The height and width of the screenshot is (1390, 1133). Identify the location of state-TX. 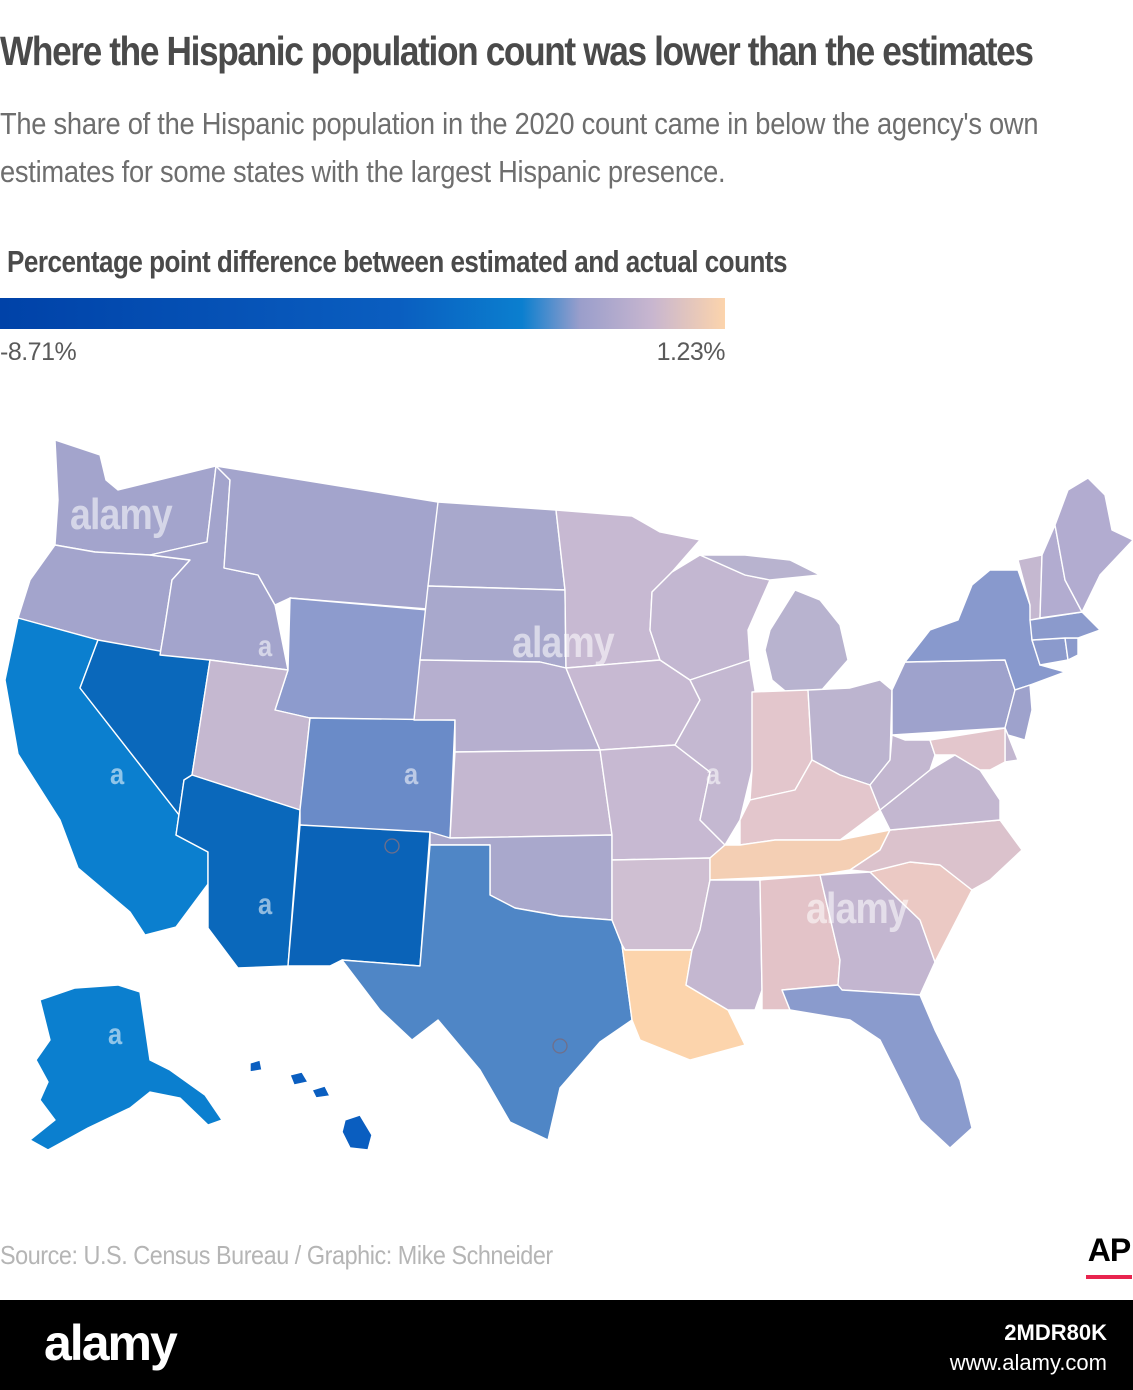
(487, 992).